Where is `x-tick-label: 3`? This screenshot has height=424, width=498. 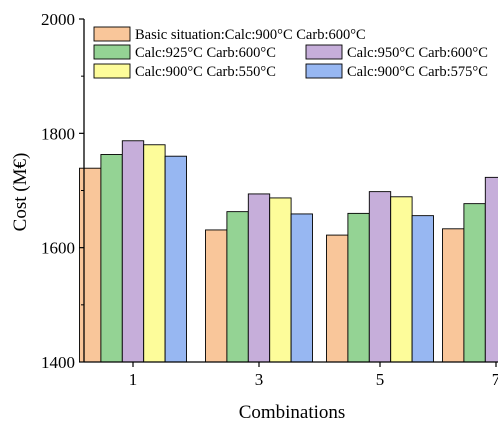
x-tick-label: 3 is located at coordinates (259, 379).